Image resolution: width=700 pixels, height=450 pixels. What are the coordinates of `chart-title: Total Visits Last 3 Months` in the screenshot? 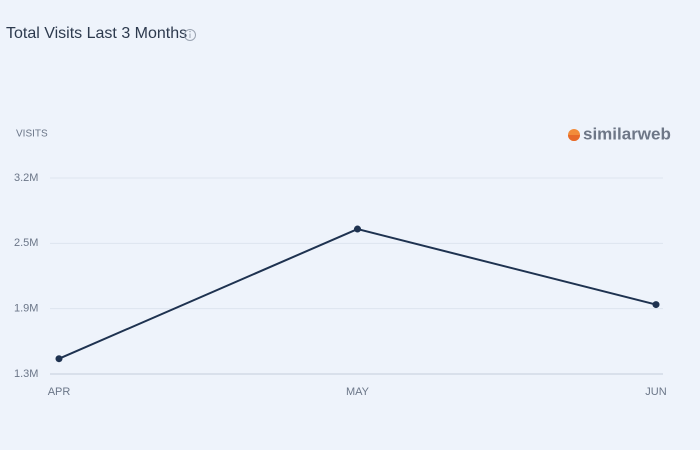 It's located at (96, 33).